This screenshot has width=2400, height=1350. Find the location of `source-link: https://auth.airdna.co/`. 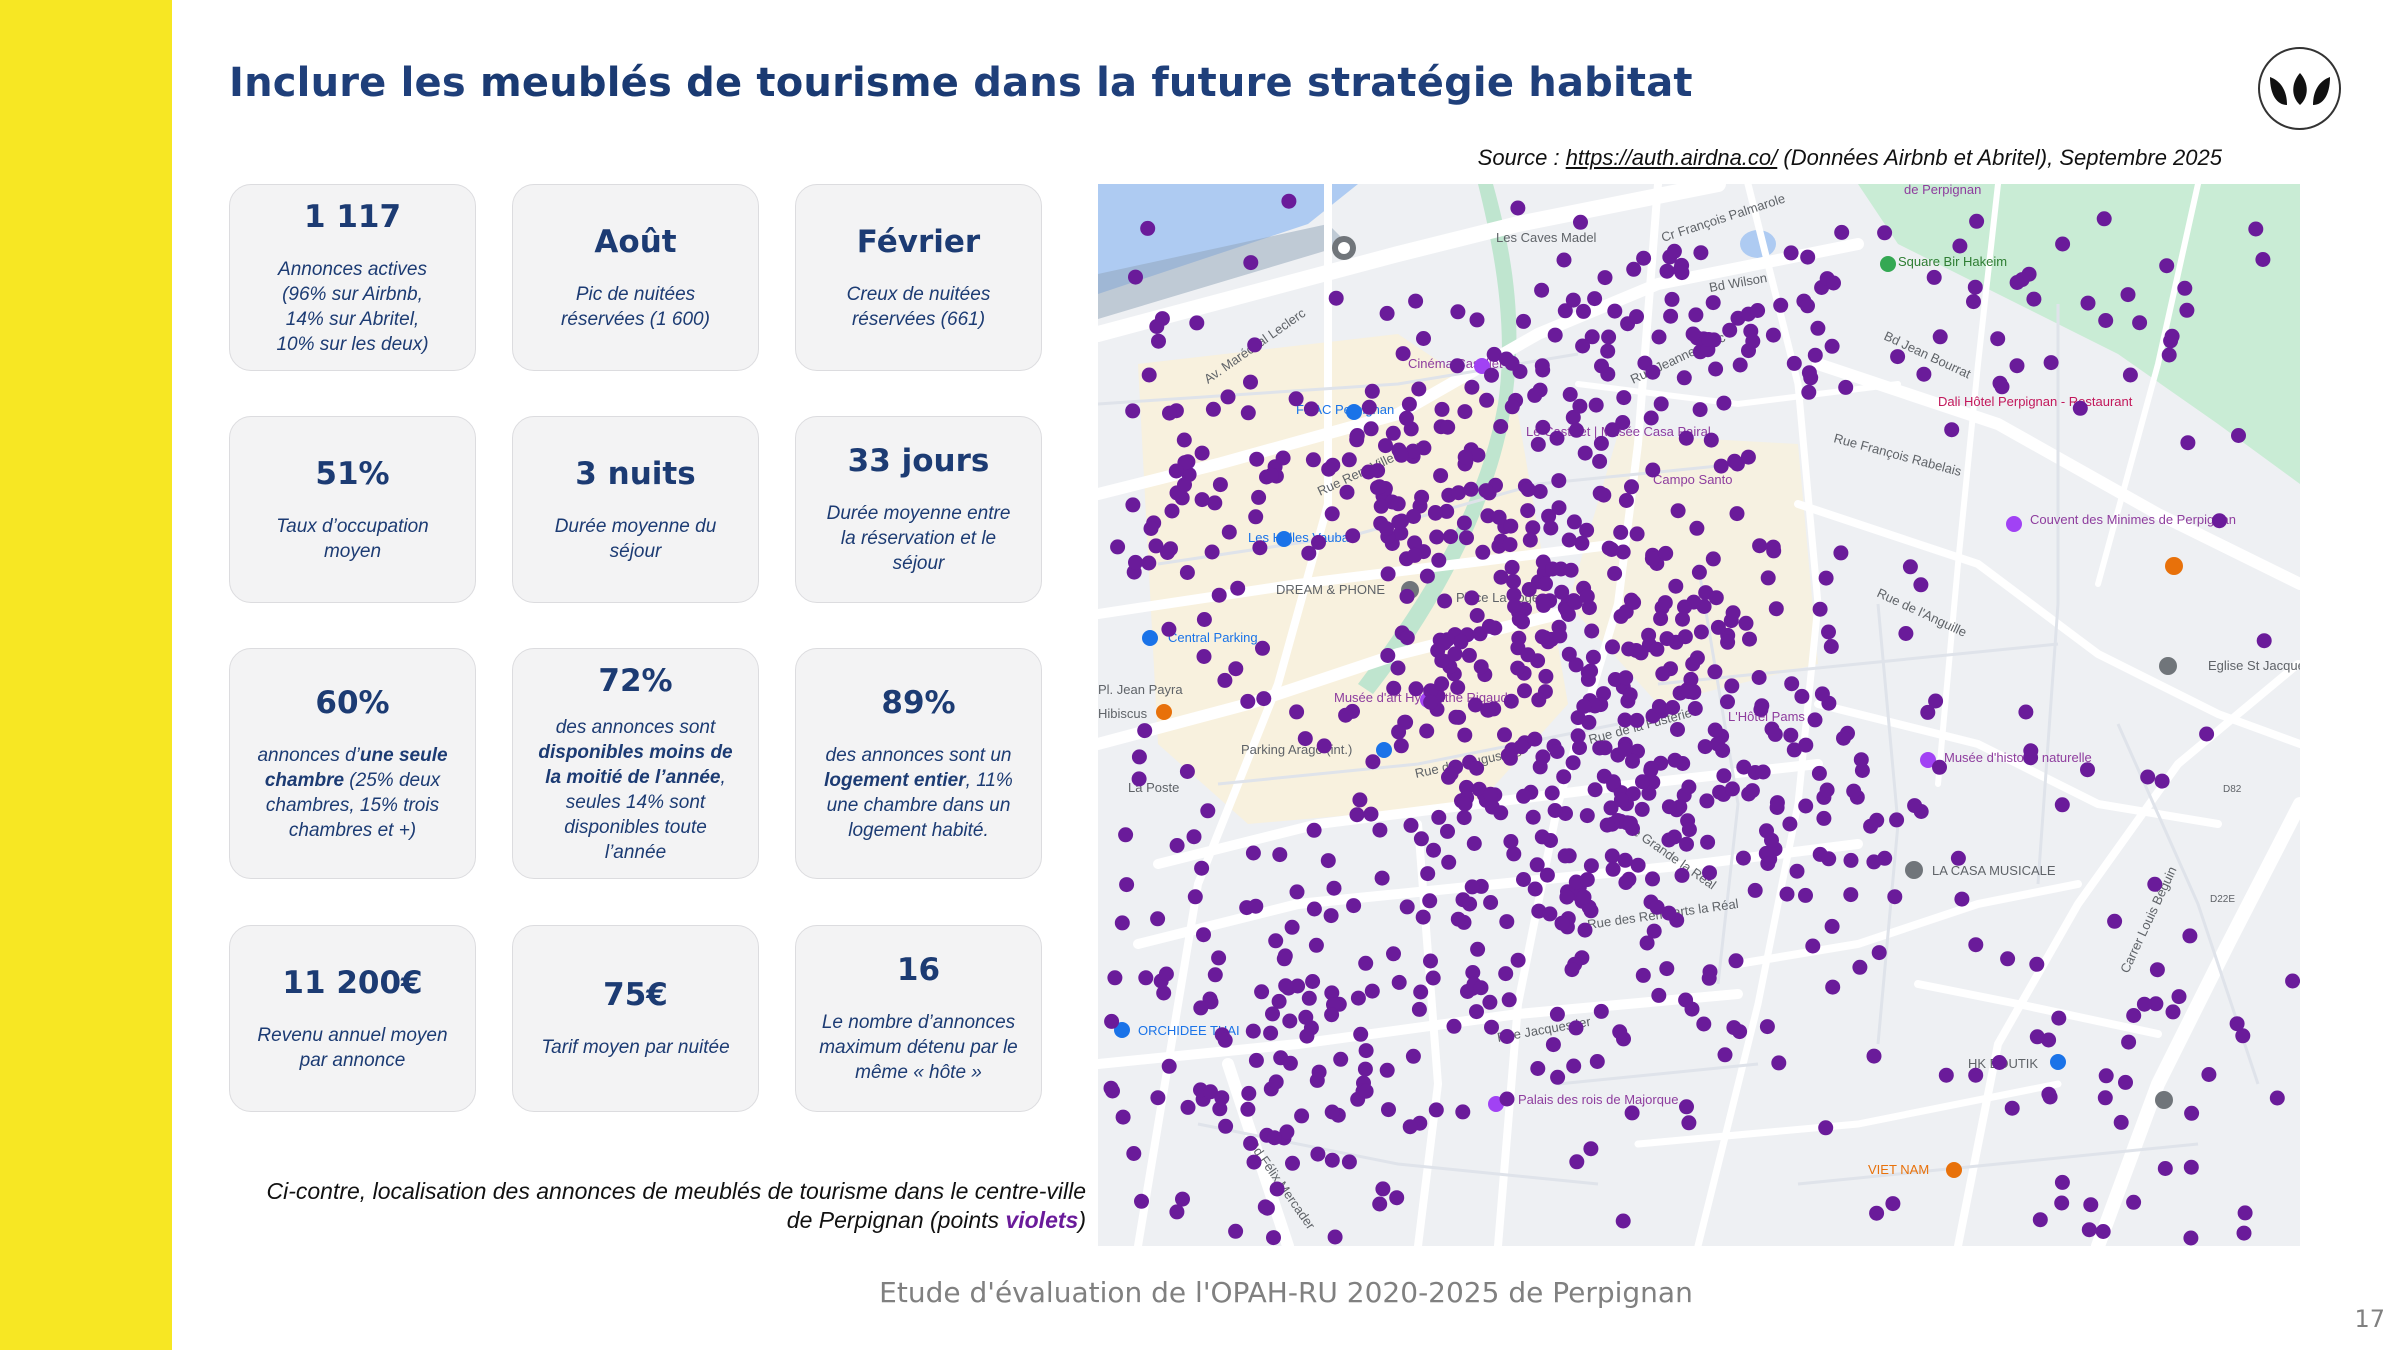

source-link: https://auth.airdna.co/ is located at coordinates (1671, 157).